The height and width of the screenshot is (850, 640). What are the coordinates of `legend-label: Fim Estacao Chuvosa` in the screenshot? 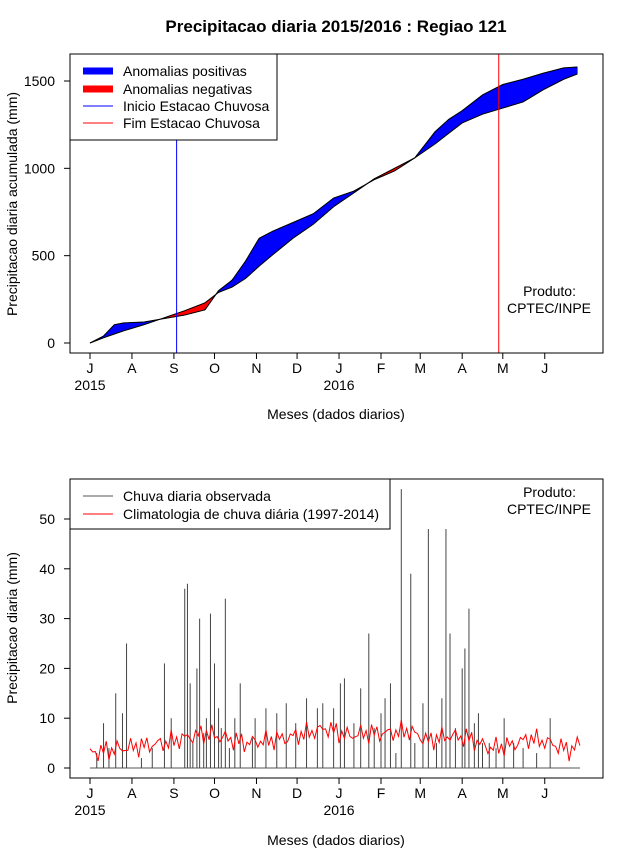 It's located at (191, 123).